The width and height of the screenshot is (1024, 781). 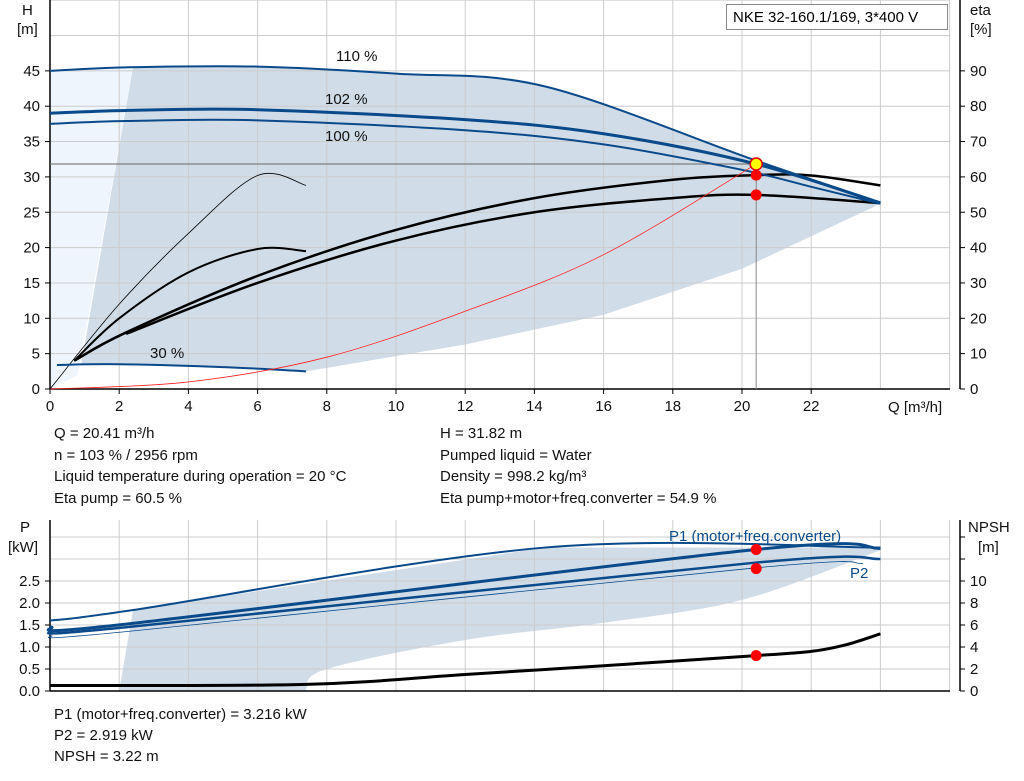 I want to click on info-density: Density = 998.2 kg/m³, so click(x=513, y=476).